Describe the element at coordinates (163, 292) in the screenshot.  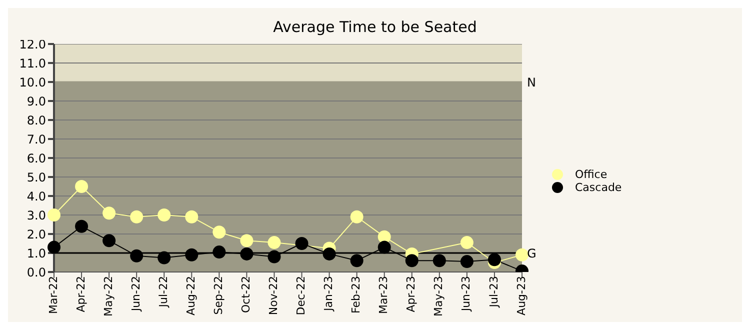
I see `x-tick-label: Jul-22` at that location.